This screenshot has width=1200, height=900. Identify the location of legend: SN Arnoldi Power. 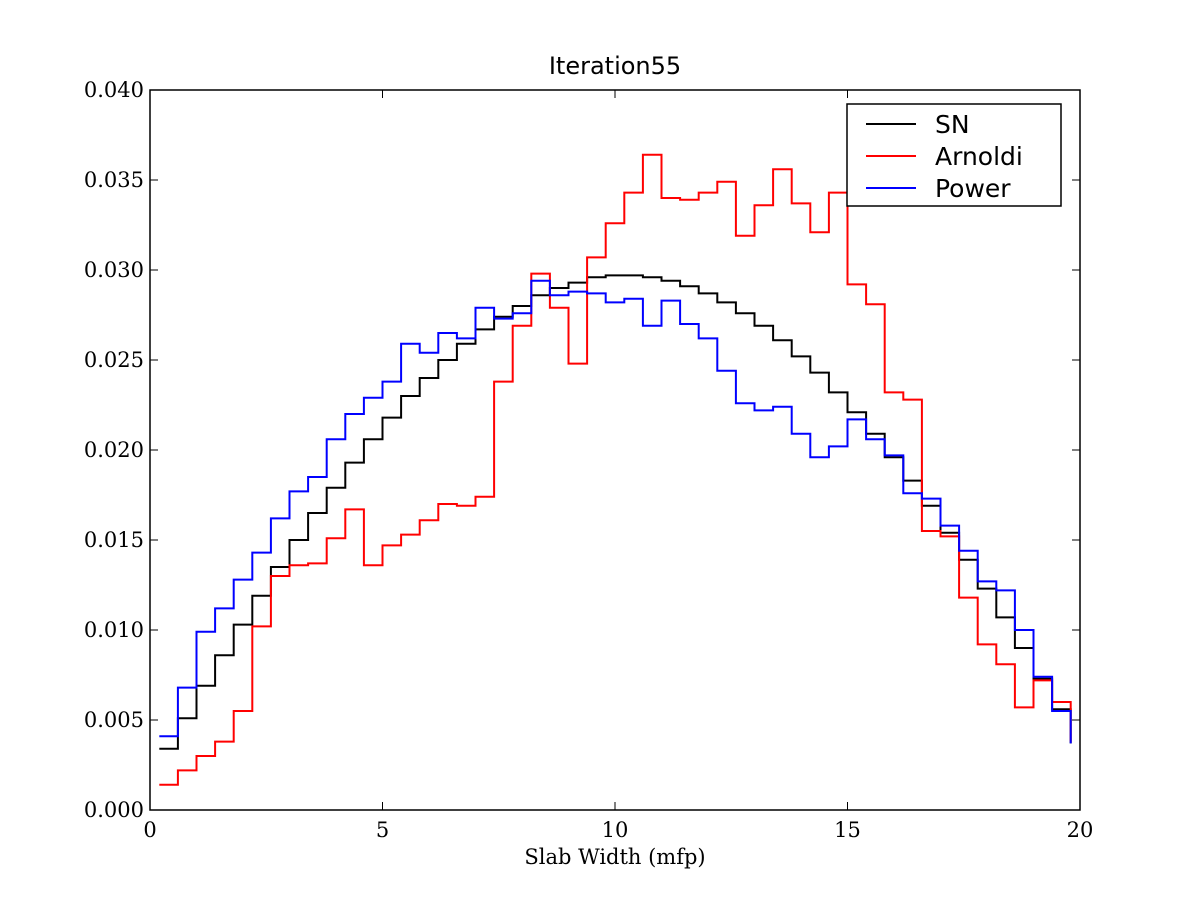
(954, 155).